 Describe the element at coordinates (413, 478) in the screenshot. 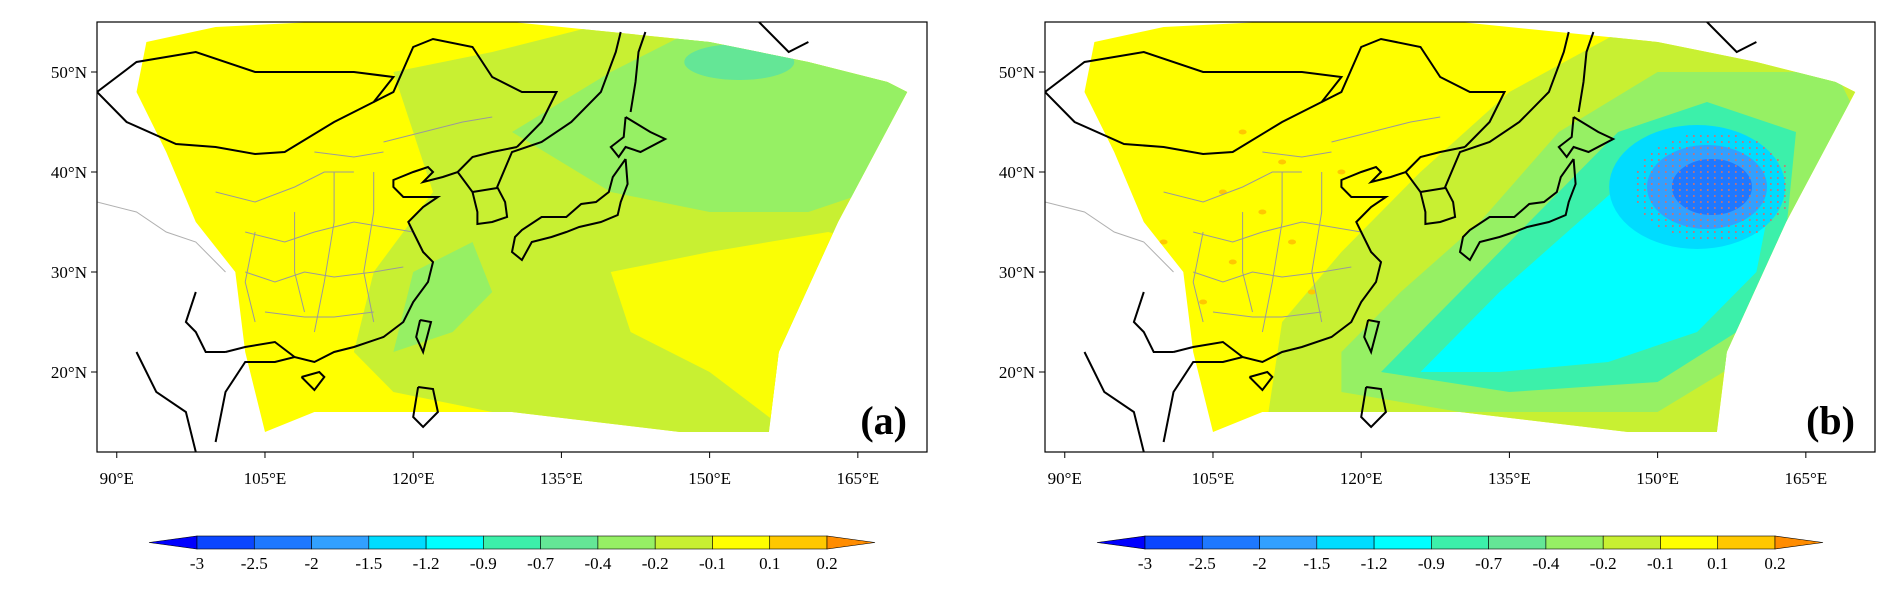

I see `lon-label: 120°E` at that location.